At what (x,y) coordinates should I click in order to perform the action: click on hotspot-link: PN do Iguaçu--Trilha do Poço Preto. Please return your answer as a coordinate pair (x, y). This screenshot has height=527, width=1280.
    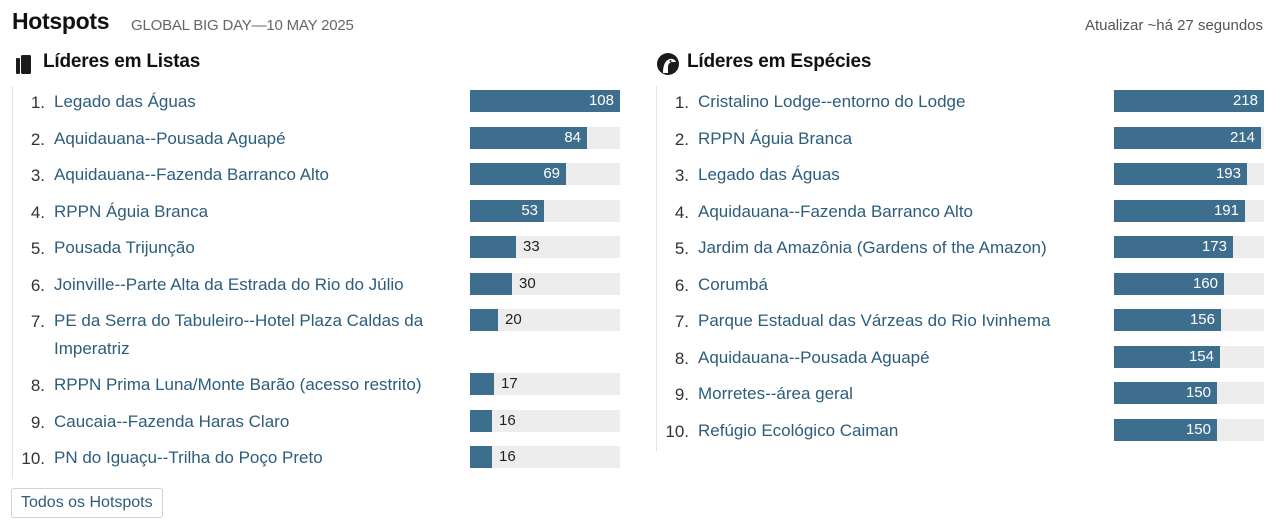
    Looking at the image, I should click on (188, 457).